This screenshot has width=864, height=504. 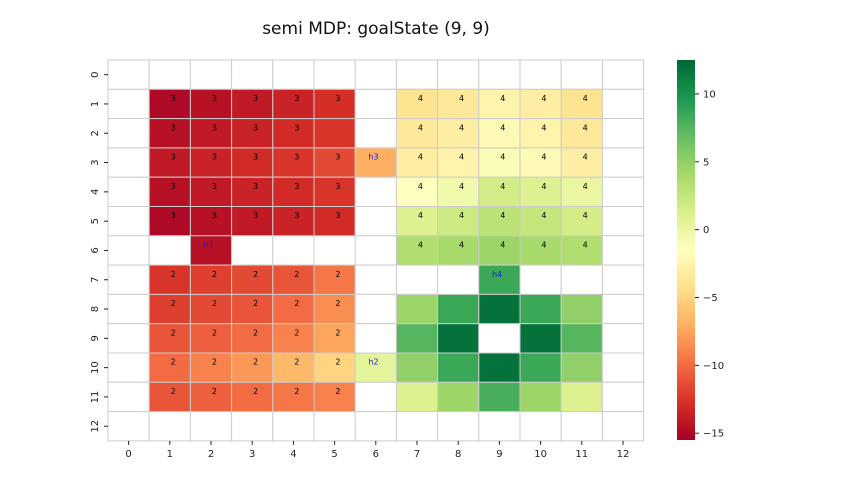 I want to click on hallway-label: h2, so click(x=373, y=362).